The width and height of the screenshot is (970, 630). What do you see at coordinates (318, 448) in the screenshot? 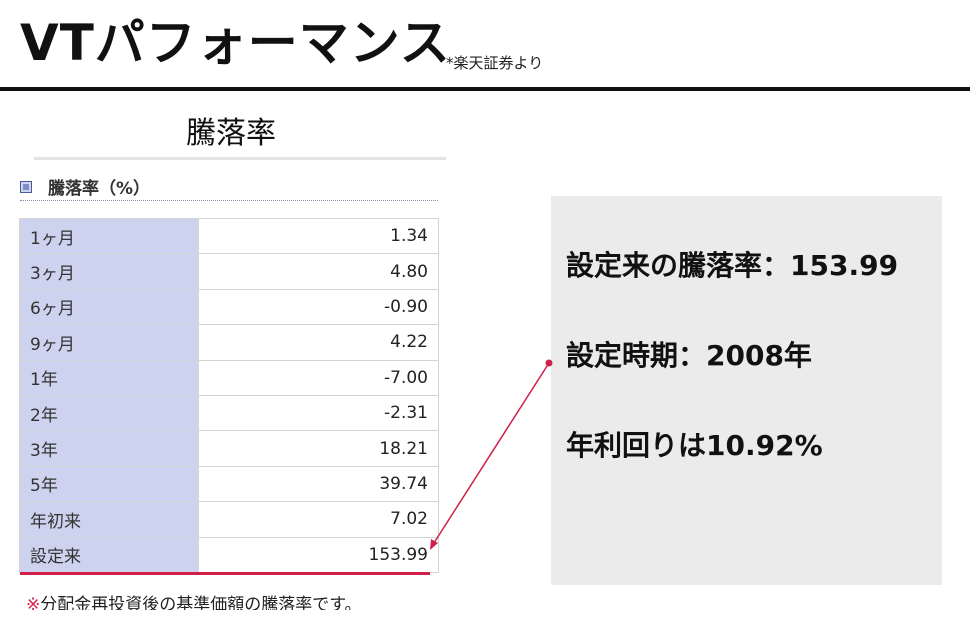
I see `return-value: 18.21` at bounding box center [318, 448].